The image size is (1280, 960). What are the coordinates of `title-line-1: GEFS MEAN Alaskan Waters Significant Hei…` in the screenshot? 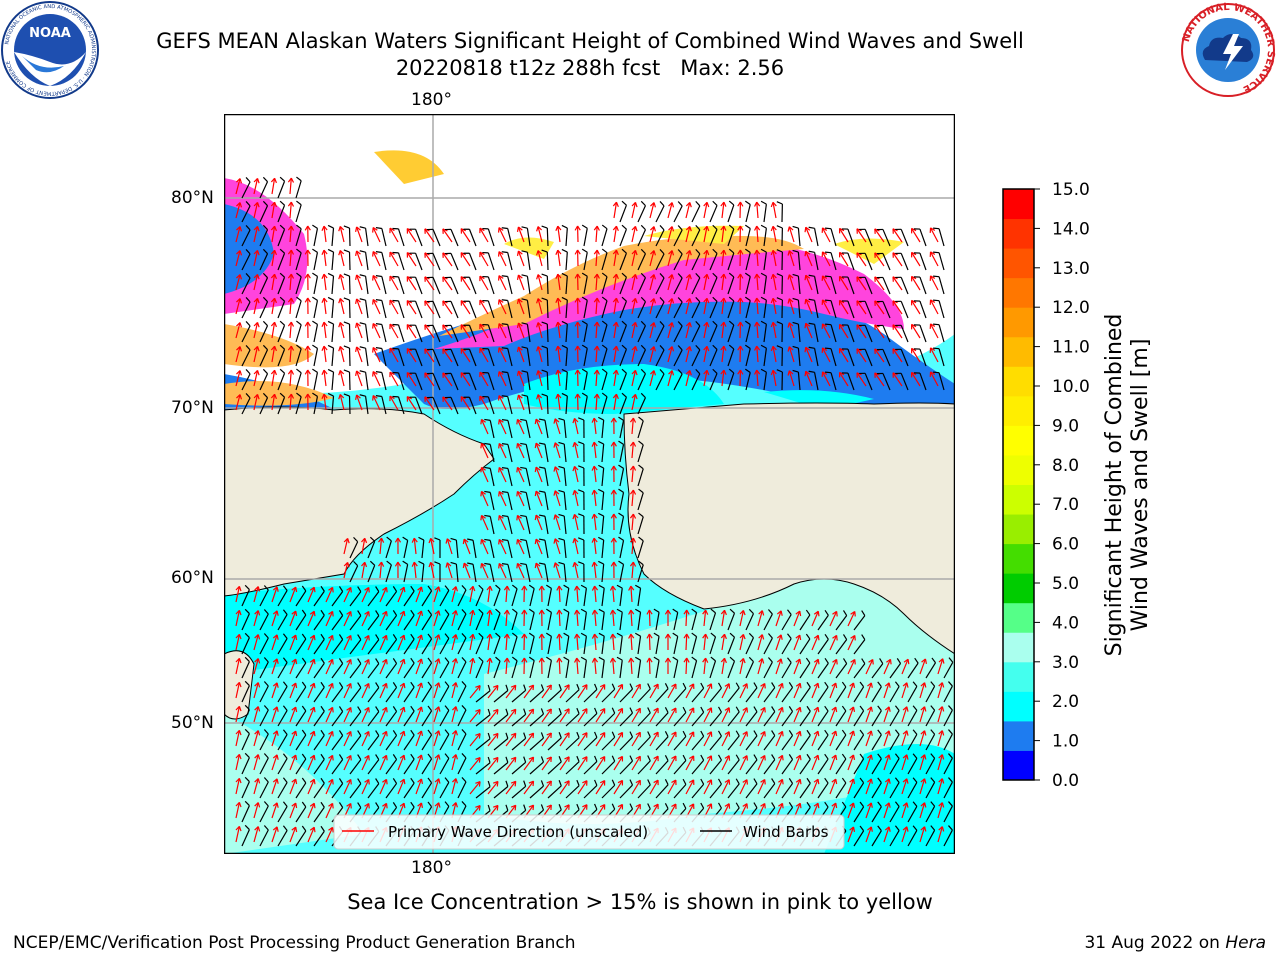 It's located at (590, 41).